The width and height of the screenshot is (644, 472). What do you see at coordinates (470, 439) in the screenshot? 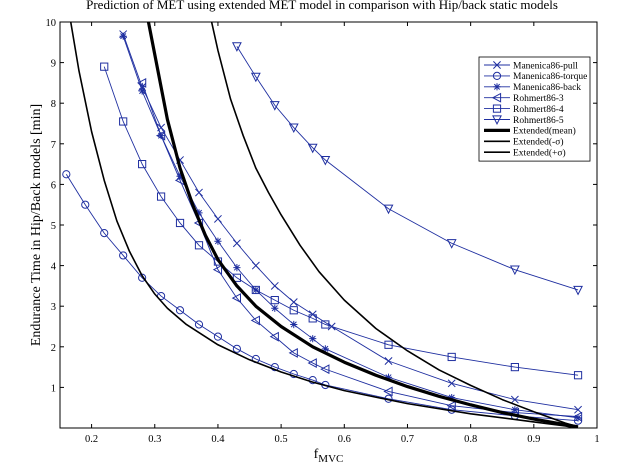
I see `x-tick-label-6: 0.8` at bounding box center [470, 439].